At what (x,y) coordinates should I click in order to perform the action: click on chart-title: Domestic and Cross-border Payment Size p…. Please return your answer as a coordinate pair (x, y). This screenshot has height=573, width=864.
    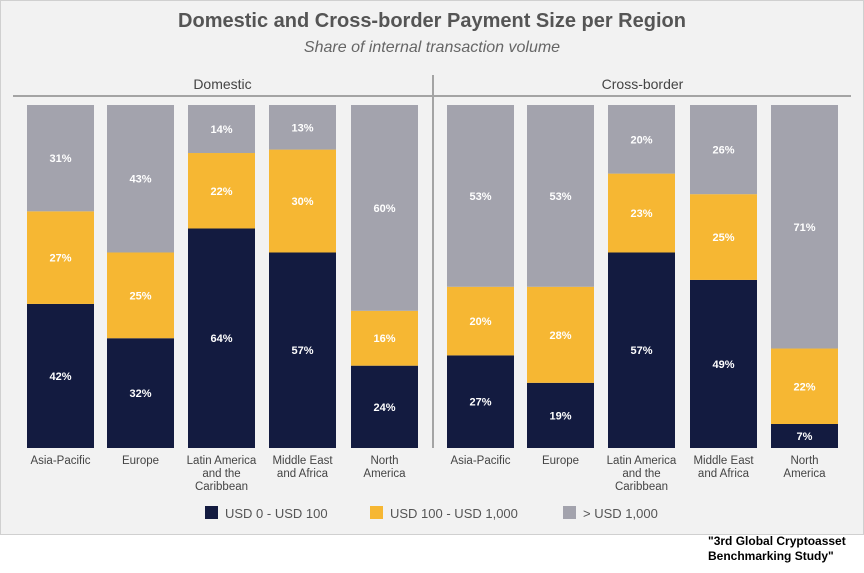
    Looking at the image, I should click on (432, 21).